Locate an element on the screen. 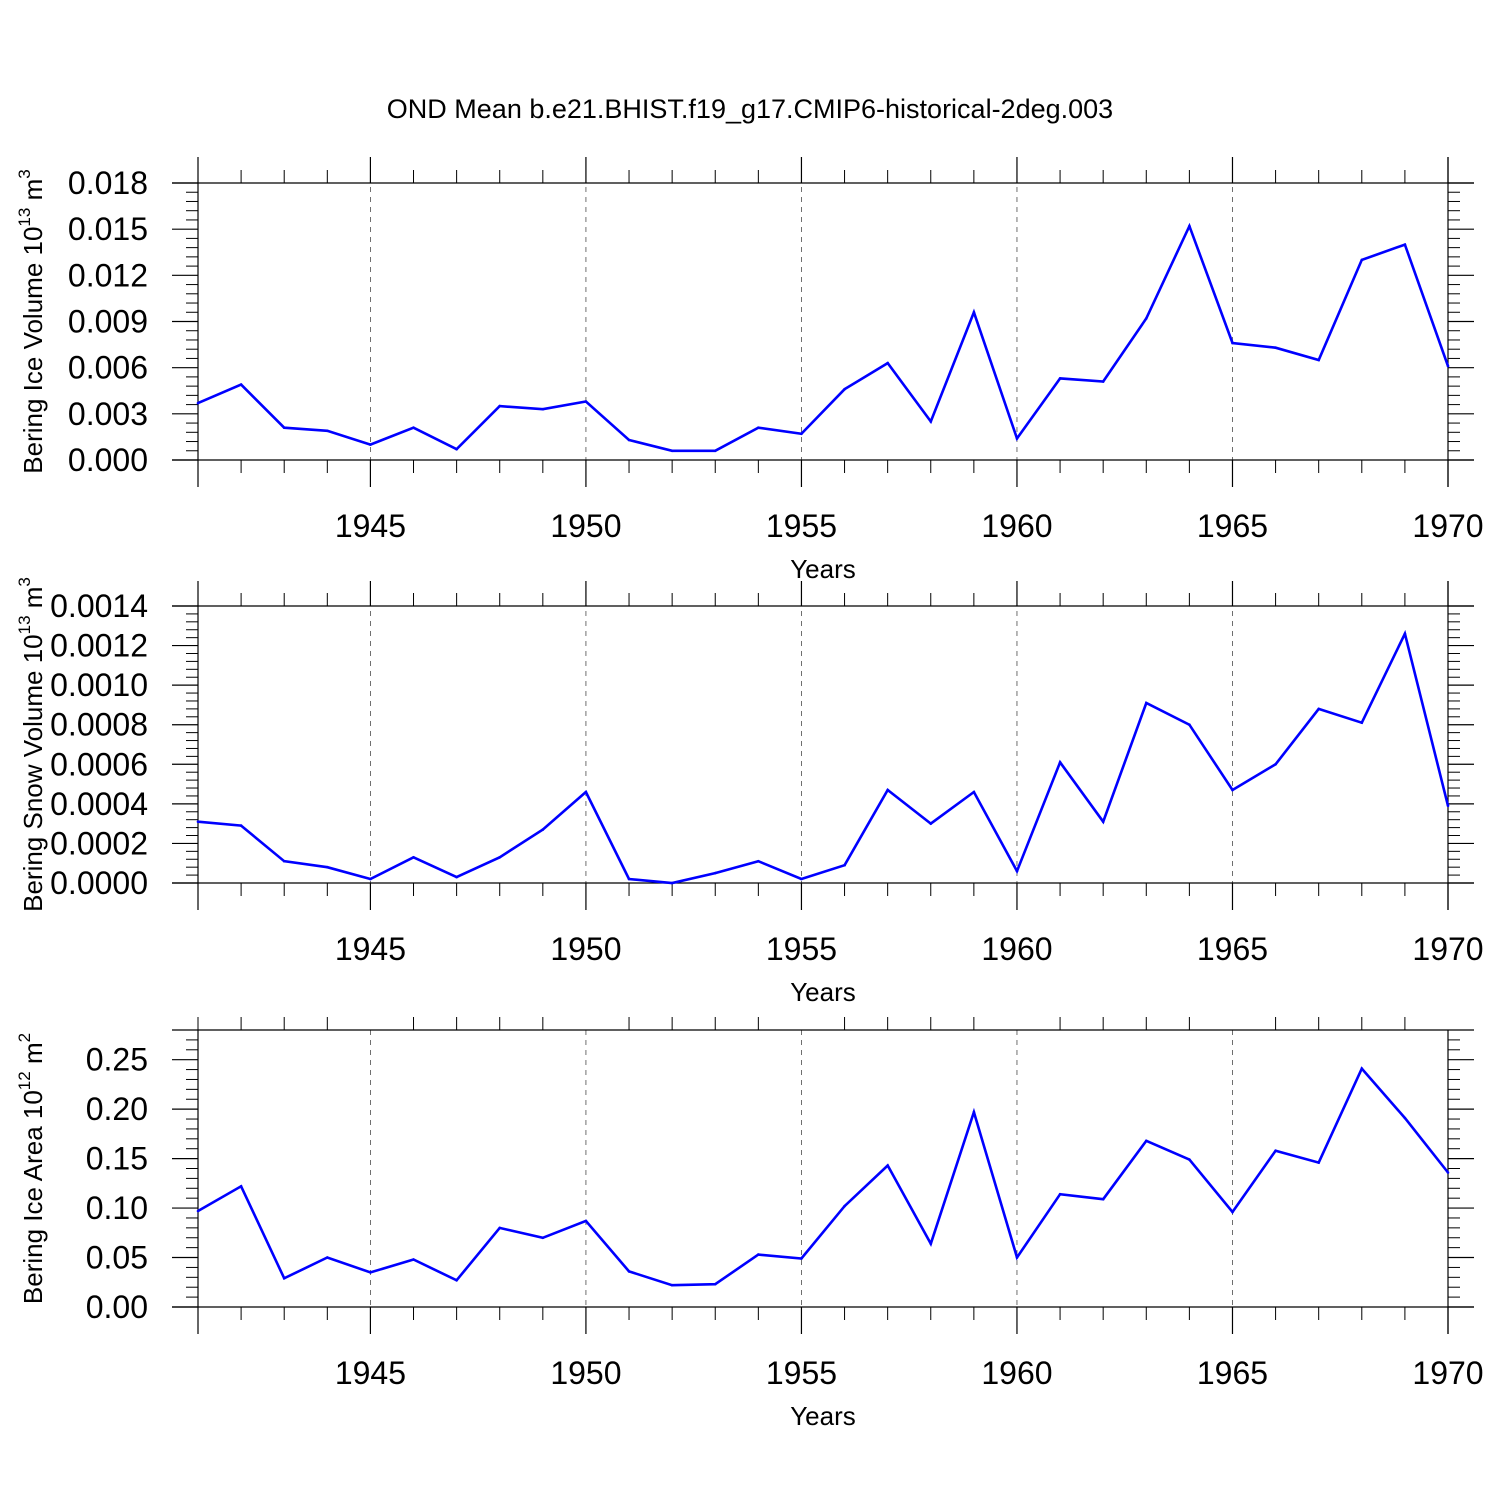 Image resolution: width=1500 pixels, height=1505 pixels. y-tick-label: 0.10 is located at coordinates (117, 1208).